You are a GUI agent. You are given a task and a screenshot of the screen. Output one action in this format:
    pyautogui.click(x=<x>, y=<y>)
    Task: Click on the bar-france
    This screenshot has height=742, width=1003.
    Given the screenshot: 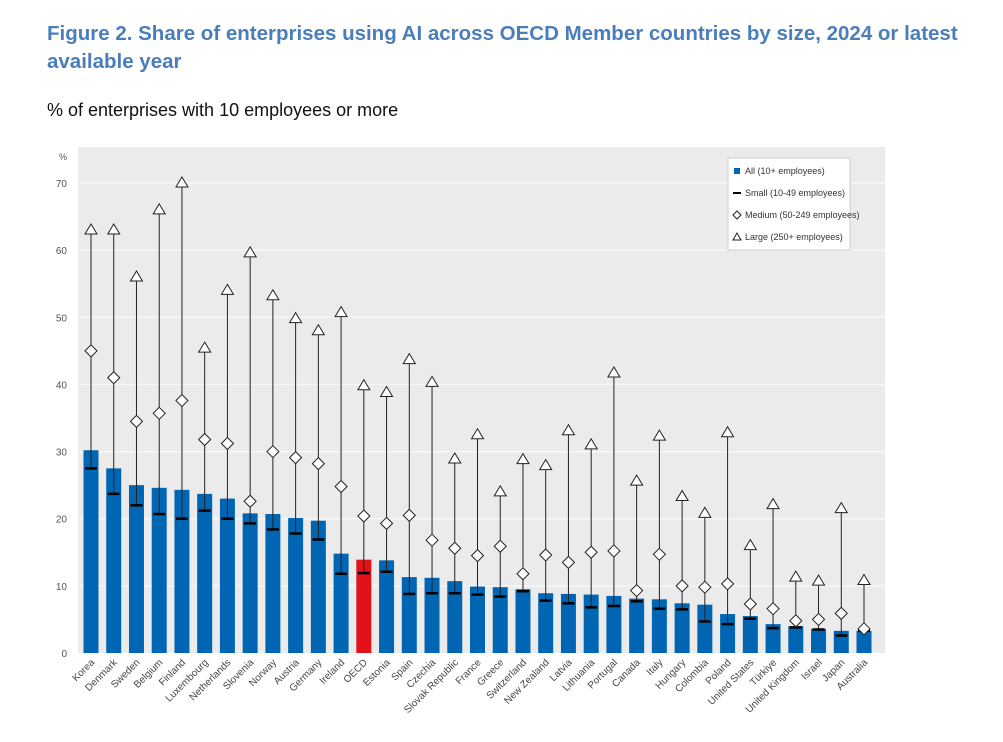 What is the action you would take?
    pyautogui.click(x=477, y=619)
    